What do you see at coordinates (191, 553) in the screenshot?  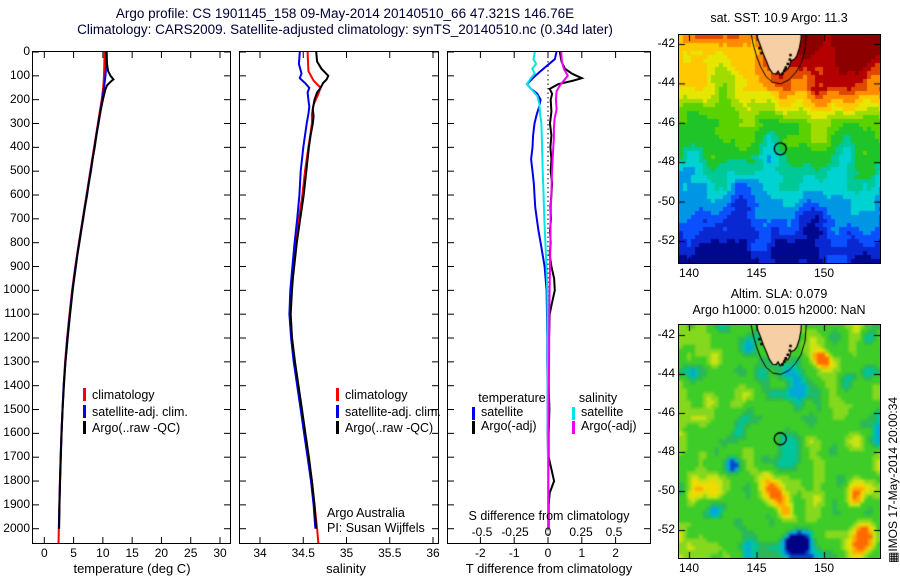 I see `x-tick-label: 25` at bounding box center [191, 553].